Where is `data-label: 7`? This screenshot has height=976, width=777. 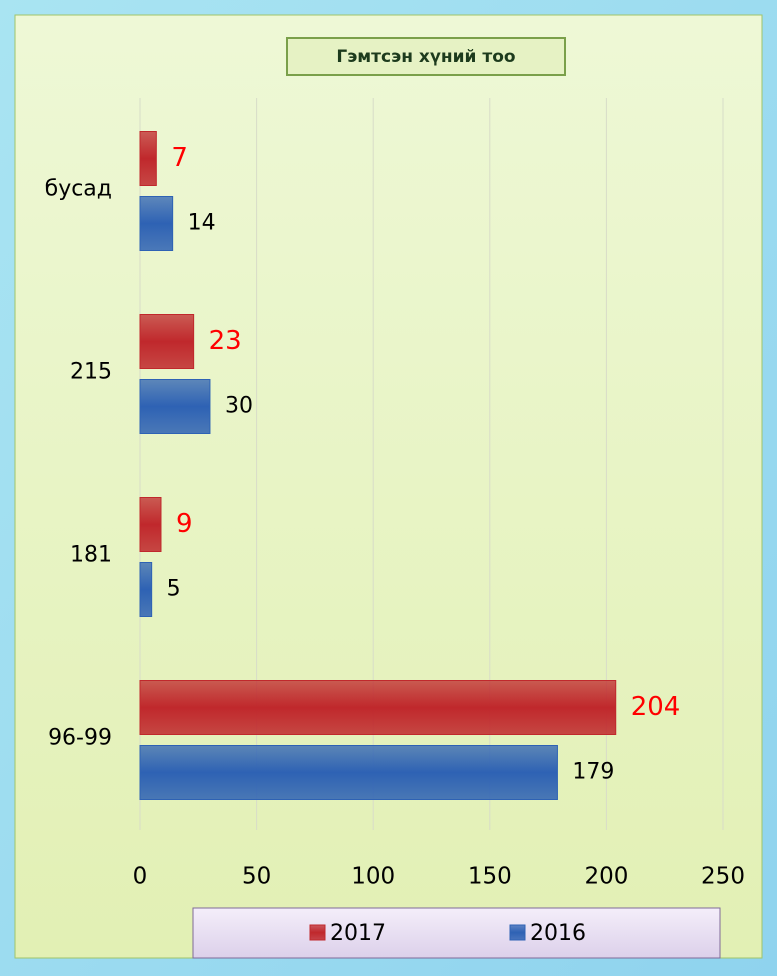
data-label: 7 is located at coordinates (179, 158).